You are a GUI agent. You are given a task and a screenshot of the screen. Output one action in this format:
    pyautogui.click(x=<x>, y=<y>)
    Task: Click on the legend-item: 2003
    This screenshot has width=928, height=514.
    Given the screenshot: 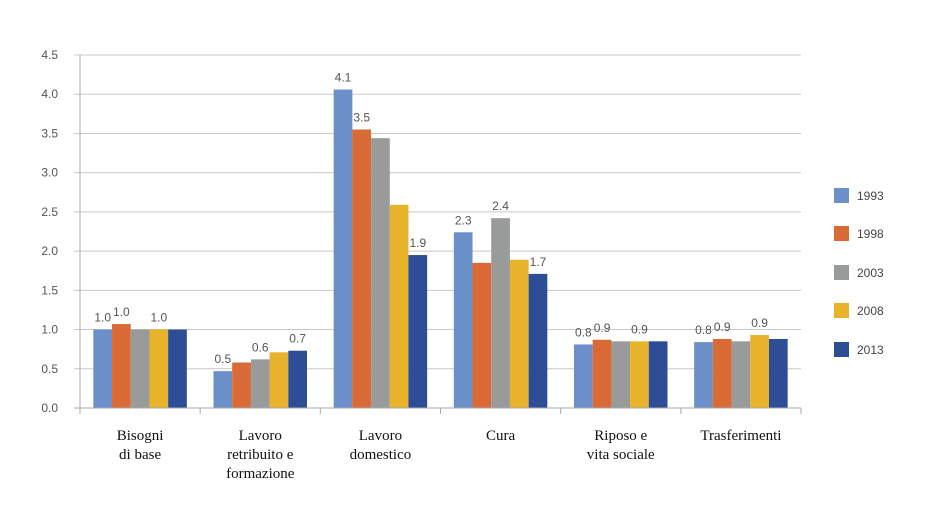 What is the action you would take?
    pyautogui.click(x=859, y=272)
    